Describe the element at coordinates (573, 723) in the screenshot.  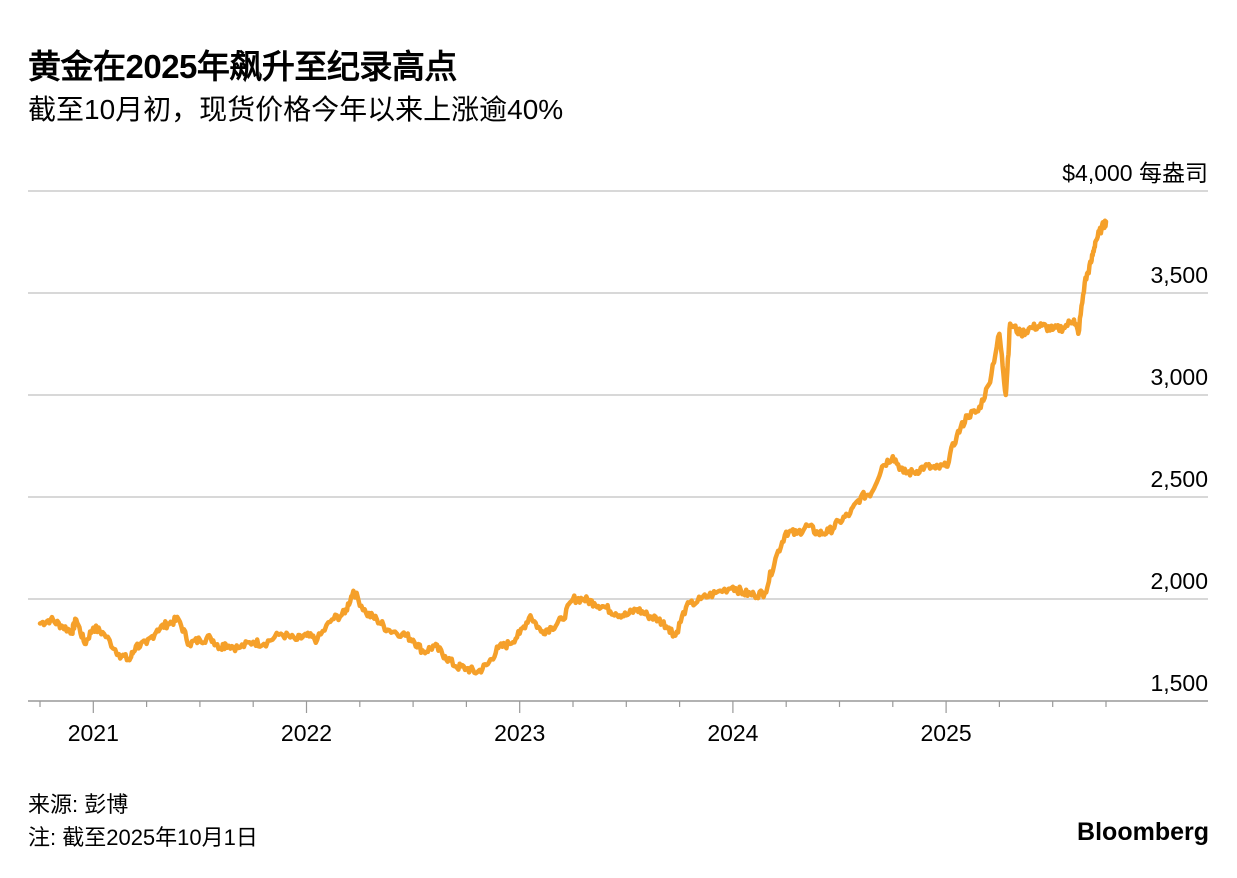
I see `x-axis: 2021 2022 2023 2024 2025` at that location.